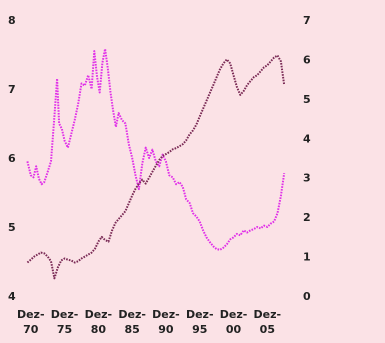 The image size is (385, 343). I want to click on x-tick-label-line2: 00, so click(234, 329).